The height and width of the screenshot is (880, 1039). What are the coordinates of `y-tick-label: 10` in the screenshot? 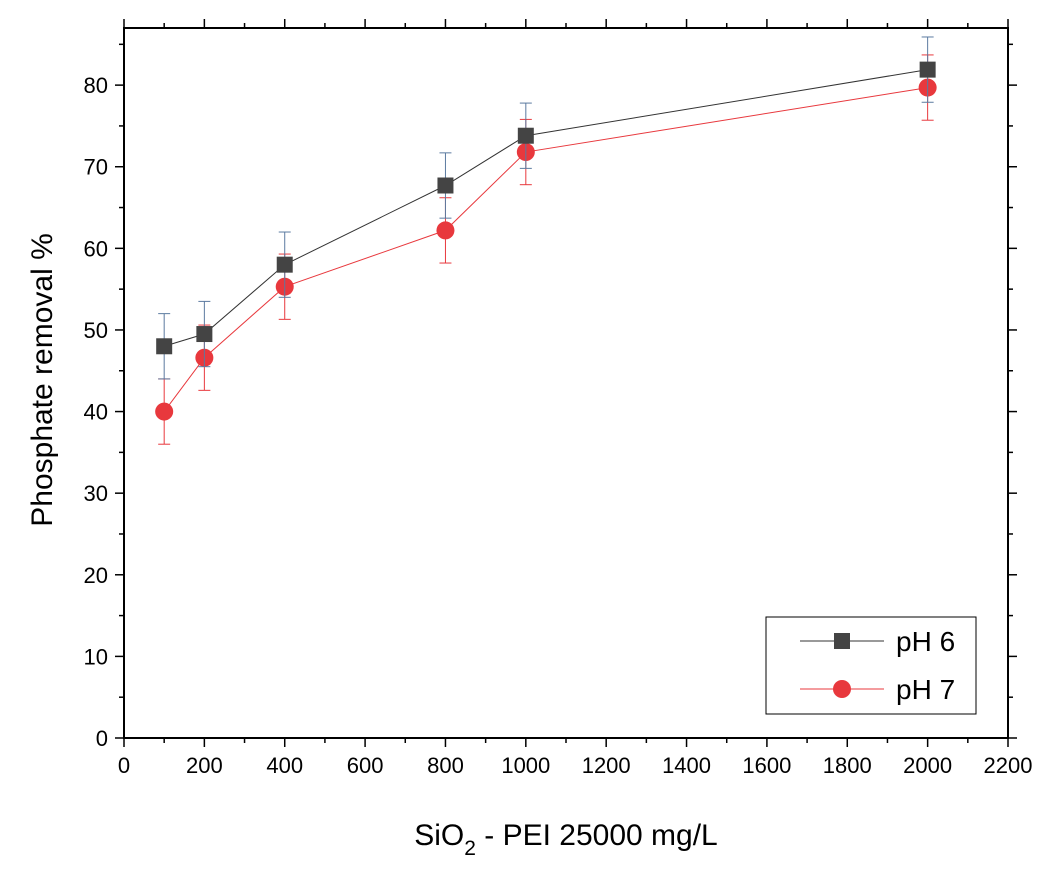 It's located at (96, 656).